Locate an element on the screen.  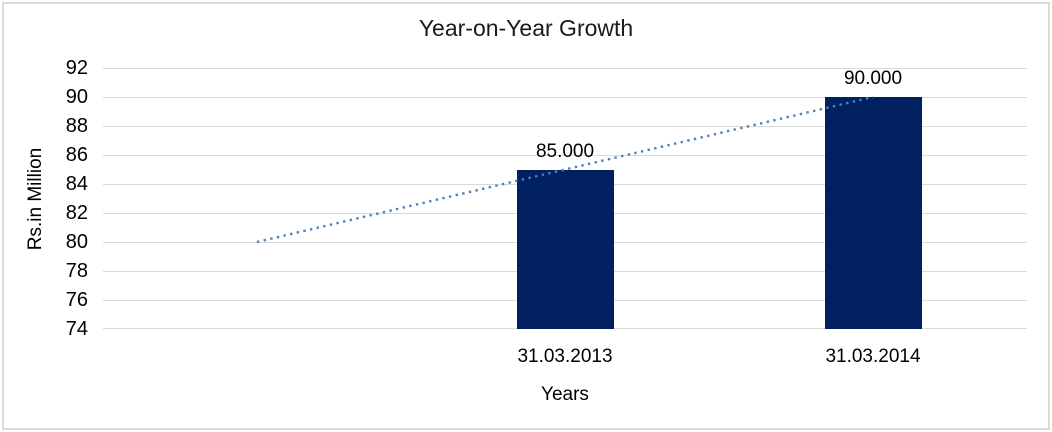
y-tick-label: 84 is located at coordinates (76, 184).